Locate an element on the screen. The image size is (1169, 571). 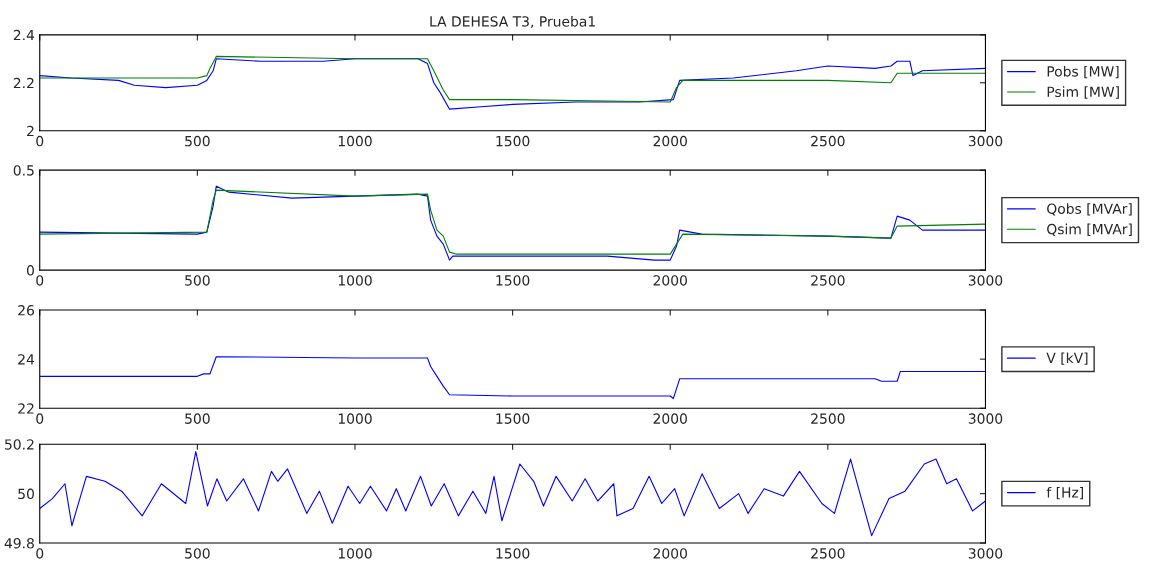
legend-label: Pobs [MW] is located at coordinates (1083, 72).